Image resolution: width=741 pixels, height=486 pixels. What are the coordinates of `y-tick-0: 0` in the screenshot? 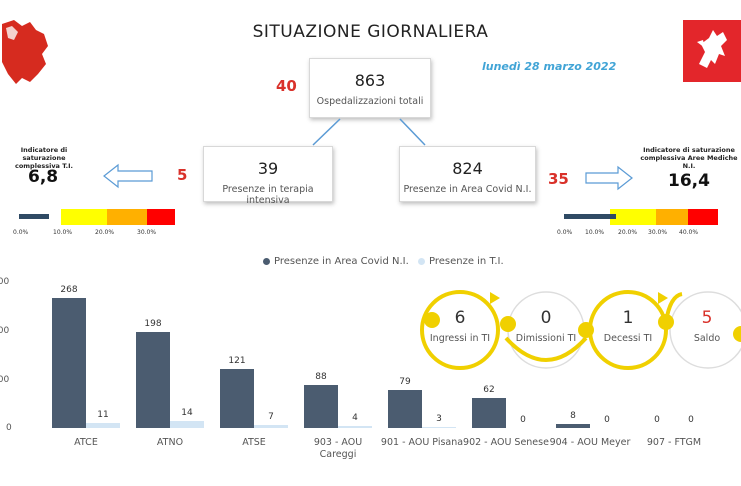 It's located at (9, 428).